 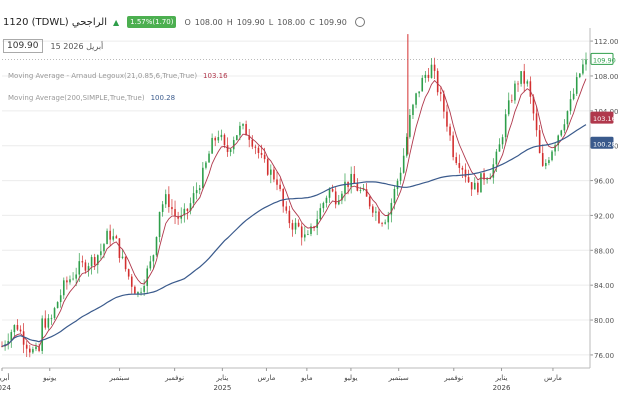 What do you see at coordinates (306, 378) in the screenshot?
I see `x-tick-label: مايو` at bounding box center [306, 378].